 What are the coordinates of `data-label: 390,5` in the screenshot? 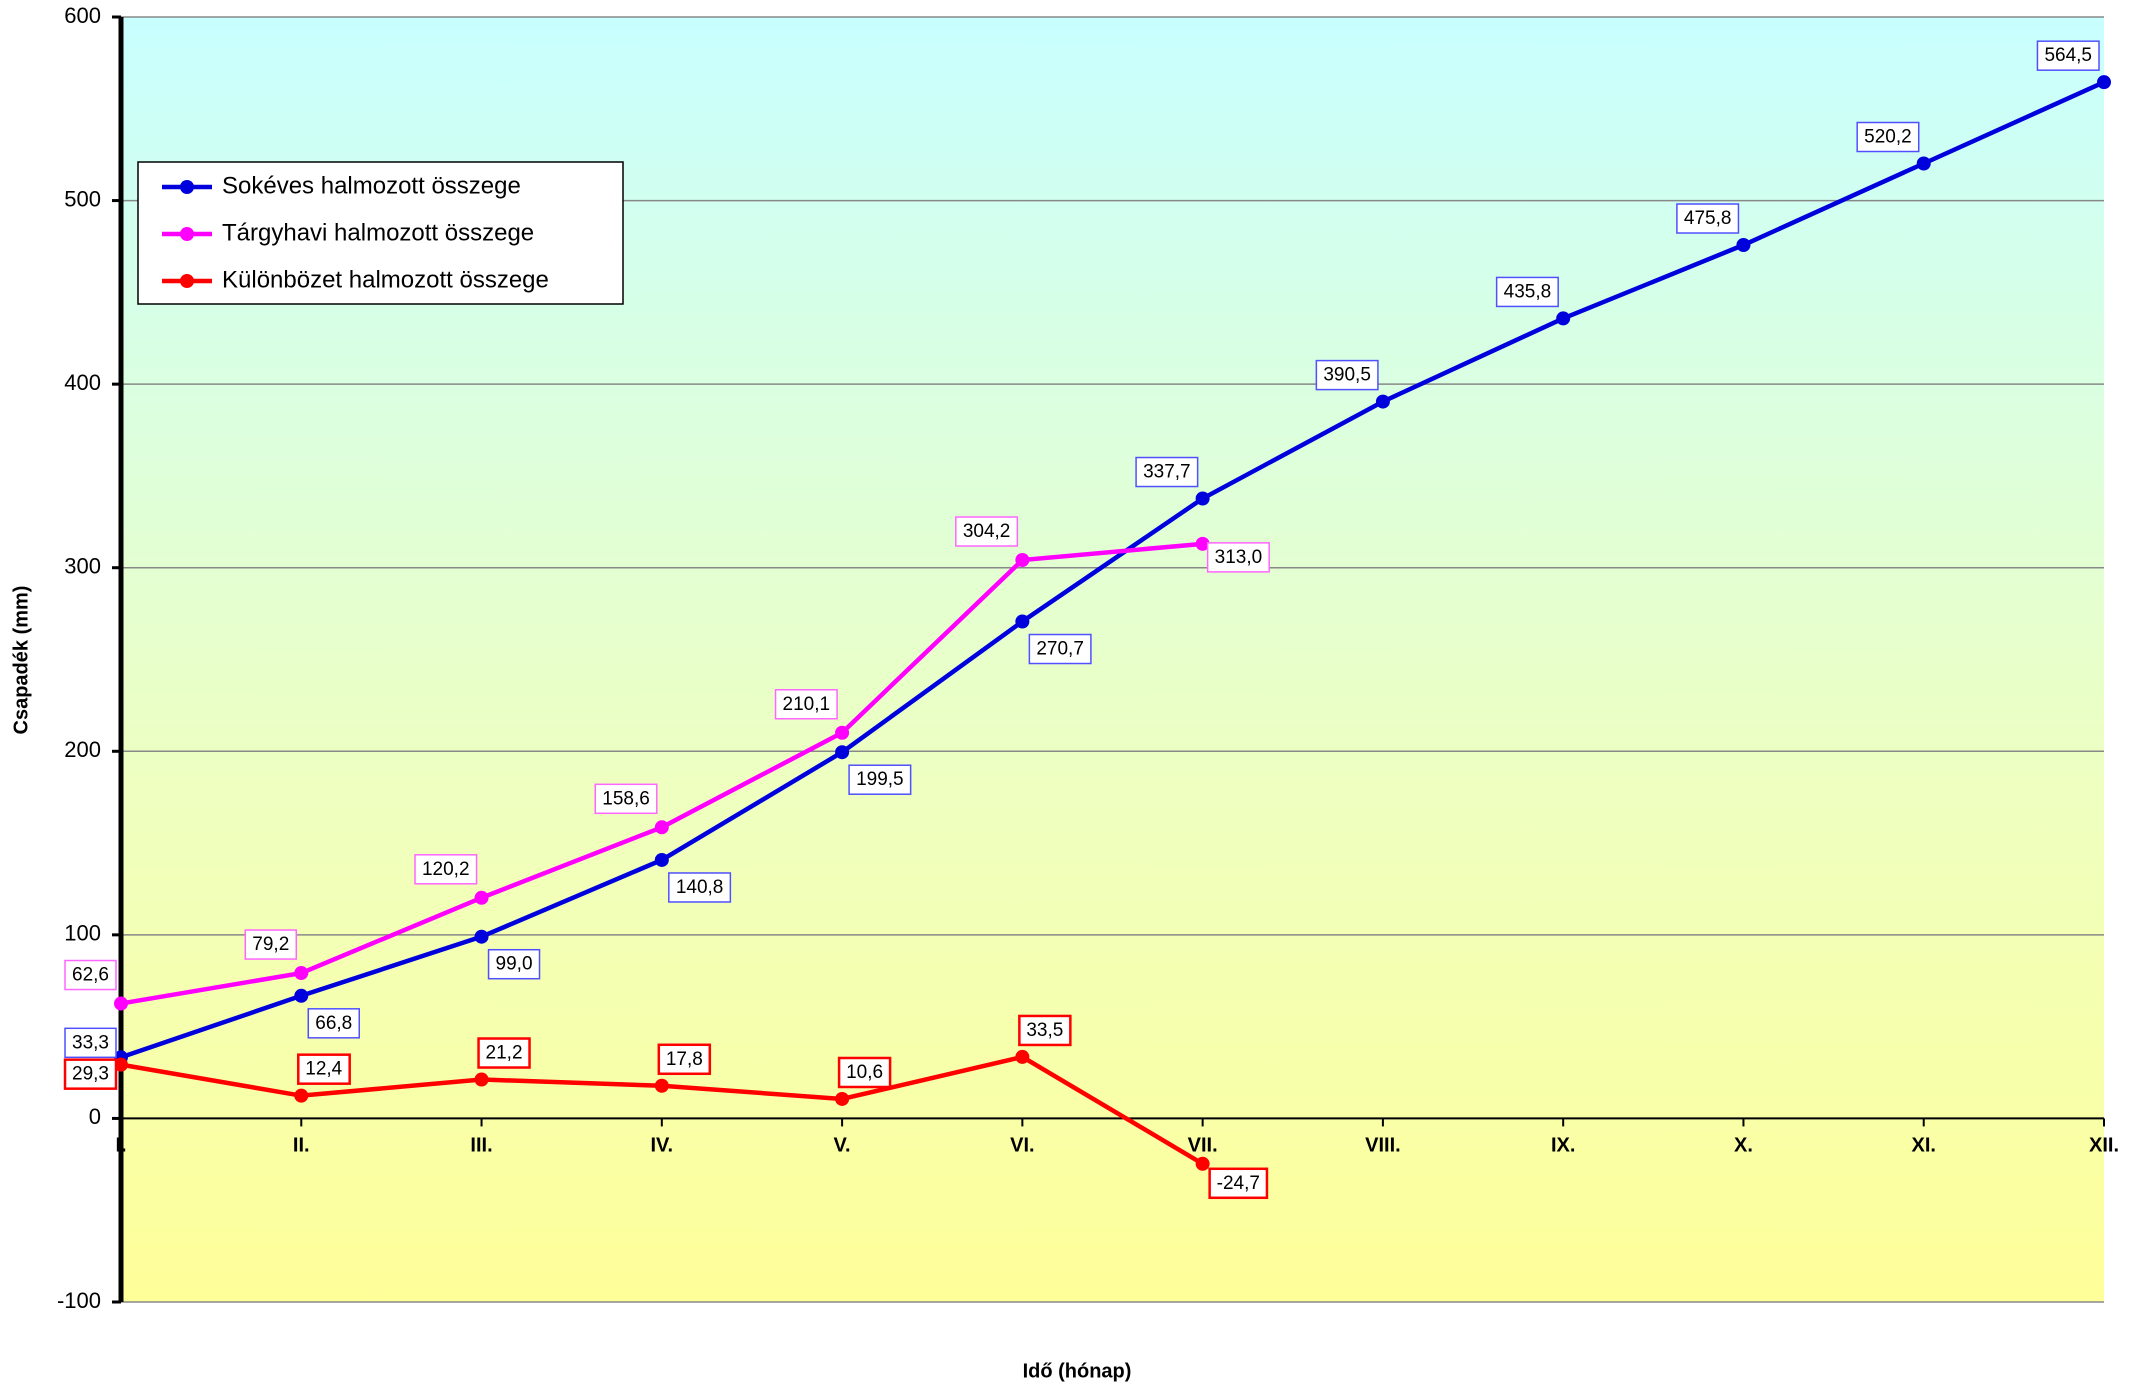 It's located at (1347, 375).